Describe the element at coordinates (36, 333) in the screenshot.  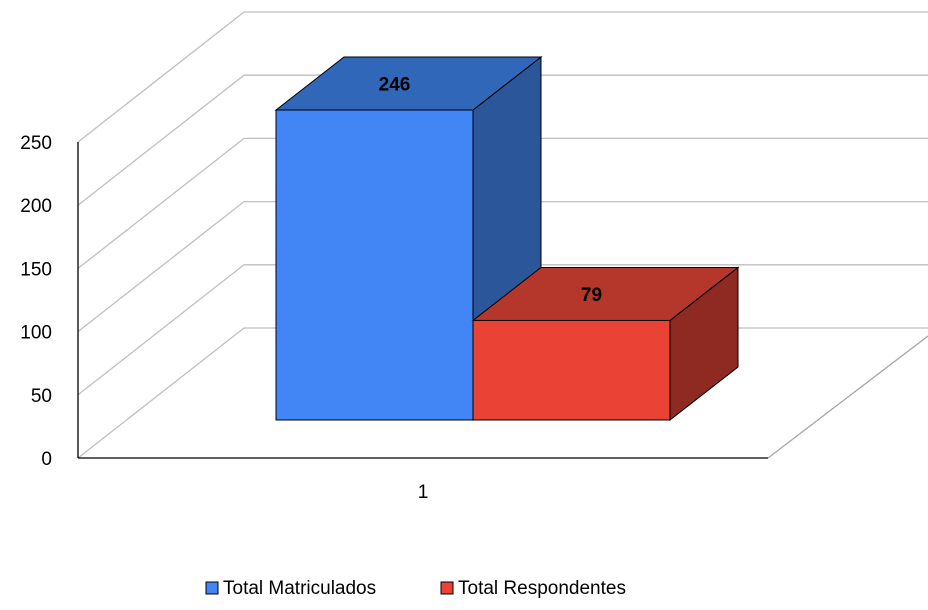
I see `y-tick-label: 100` at that location.